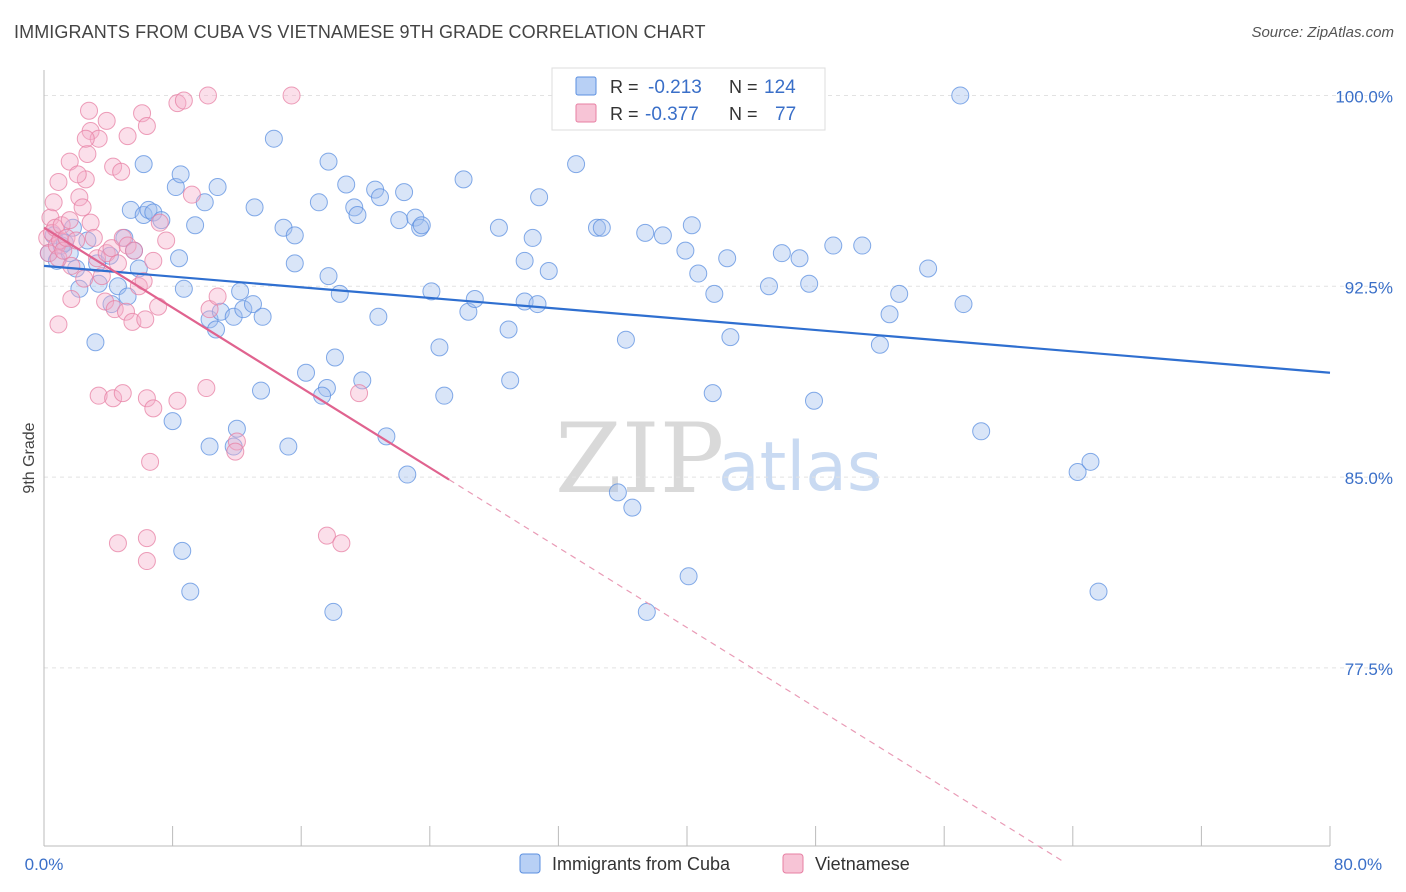 The height and width of the screenshot is (892, 1406). I want to click on series-legend-label-cuba: Immigrants from Cuba, so click(641, 864).